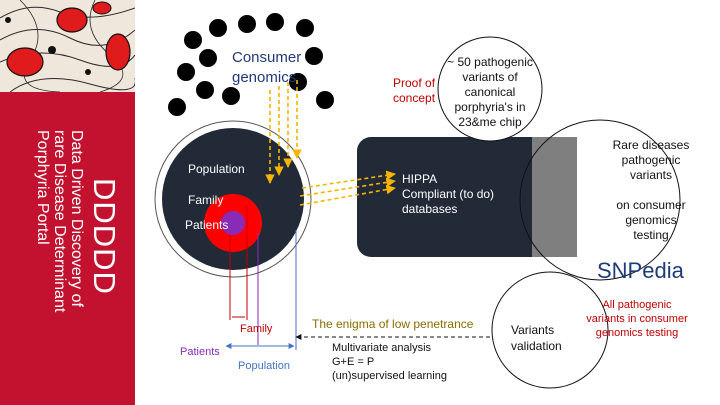 This screenshot has height=405, width=720. I want to click on enigma-label: The enigma of low penetrance, so click(393, 324).